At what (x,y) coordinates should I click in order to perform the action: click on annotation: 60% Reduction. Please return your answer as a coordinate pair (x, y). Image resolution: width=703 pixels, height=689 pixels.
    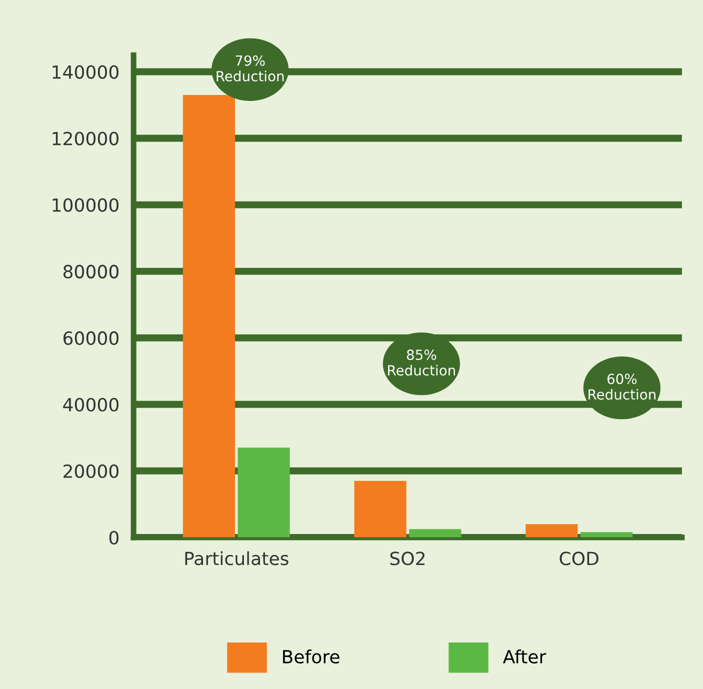
    Looking at the image, I should click on (622, 387).